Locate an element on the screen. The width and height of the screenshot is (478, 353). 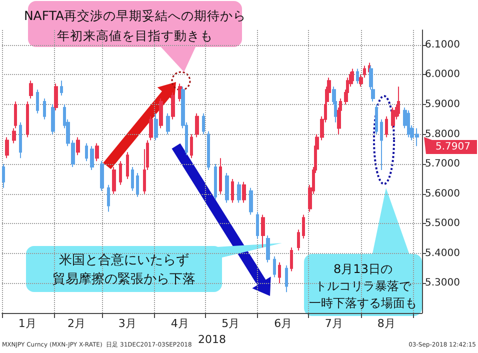
x-axis-title: 2018 is located at coordinates (212, 339).